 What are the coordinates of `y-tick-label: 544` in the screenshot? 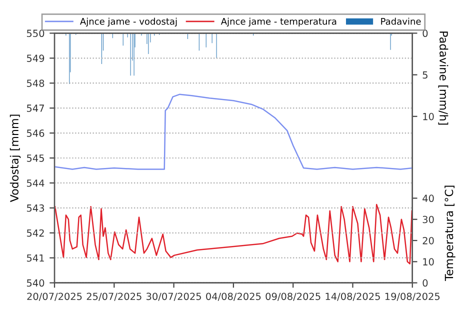 It's located at (35, 183).